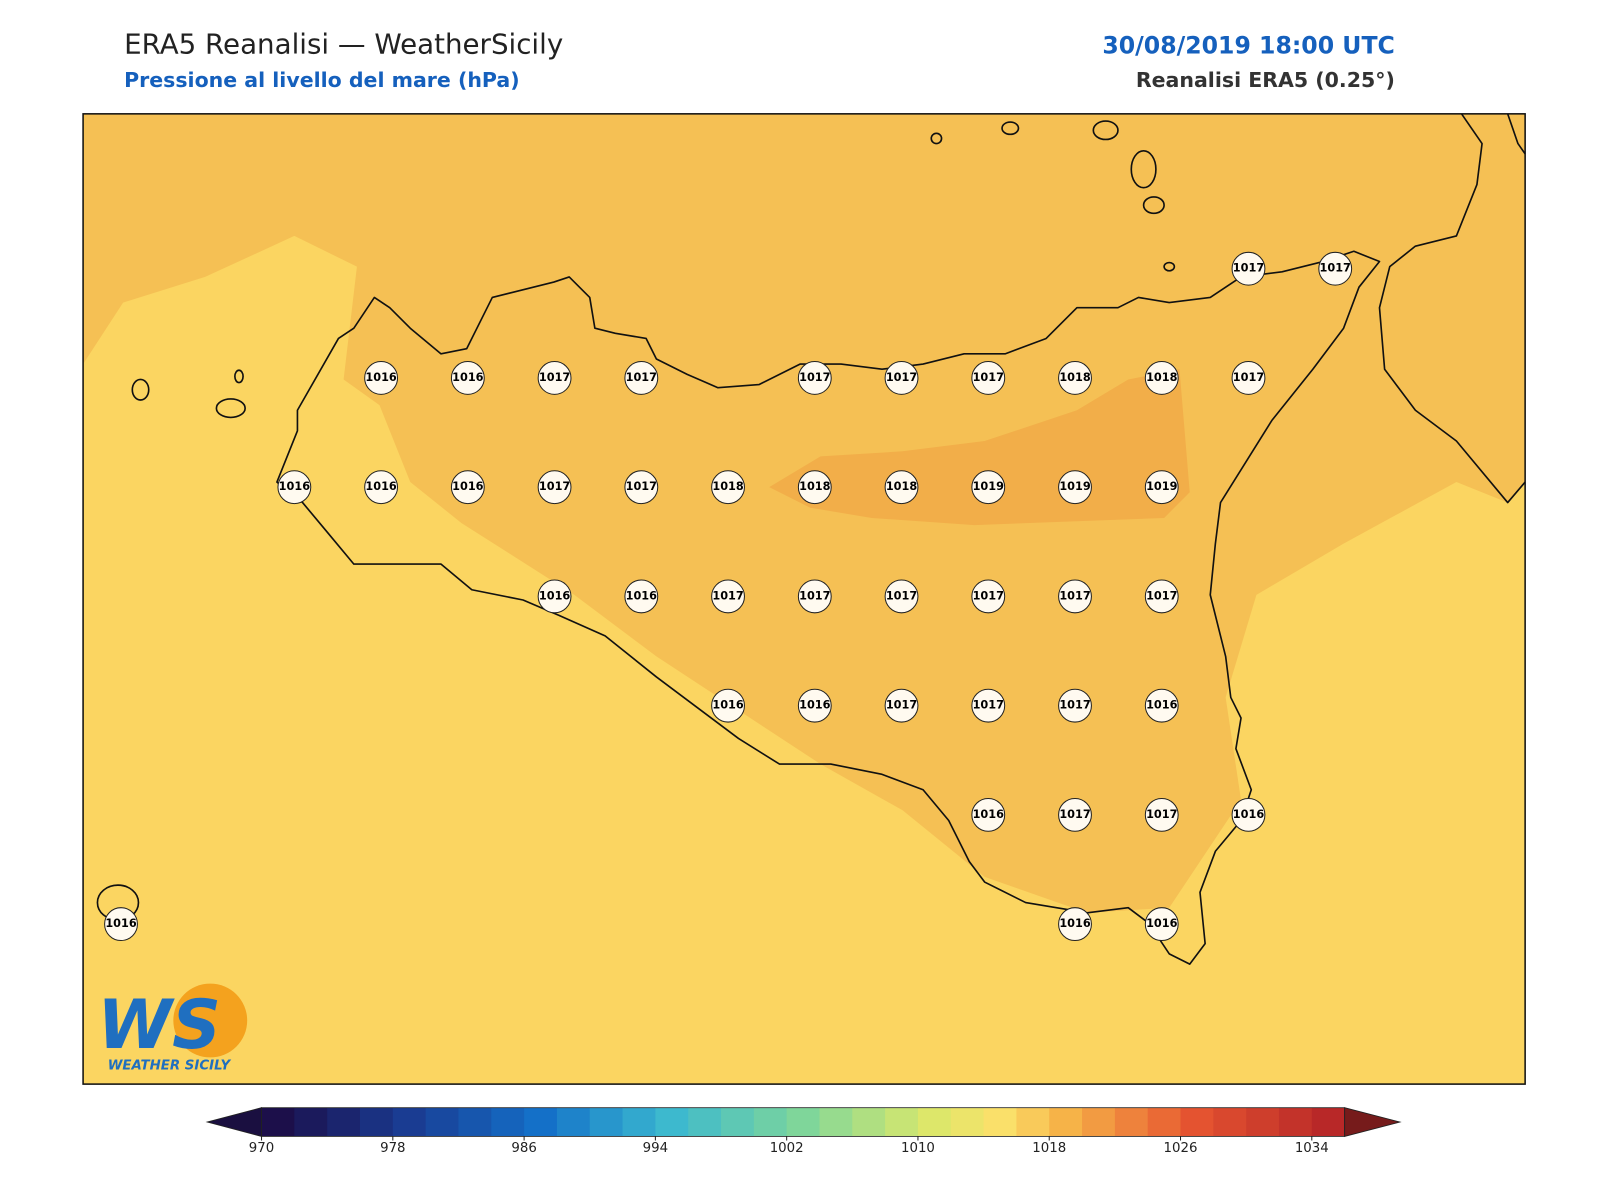  Describe the element at coordinates (918, 1148) in the screenshot. I see `colorbar-tick-label: 1010` at that location.